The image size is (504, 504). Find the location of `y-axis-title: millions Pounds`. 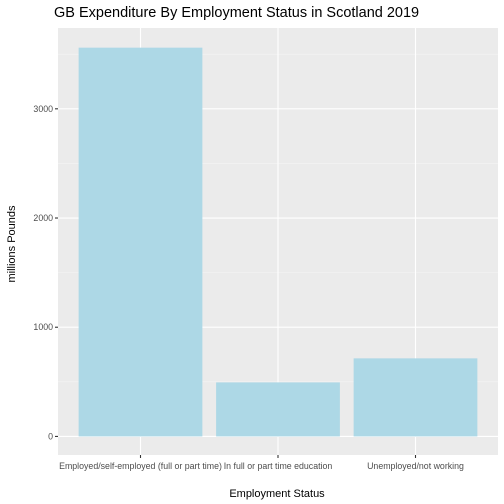

y-axis-title: millions Pounds is located at coordinates (12, 244).